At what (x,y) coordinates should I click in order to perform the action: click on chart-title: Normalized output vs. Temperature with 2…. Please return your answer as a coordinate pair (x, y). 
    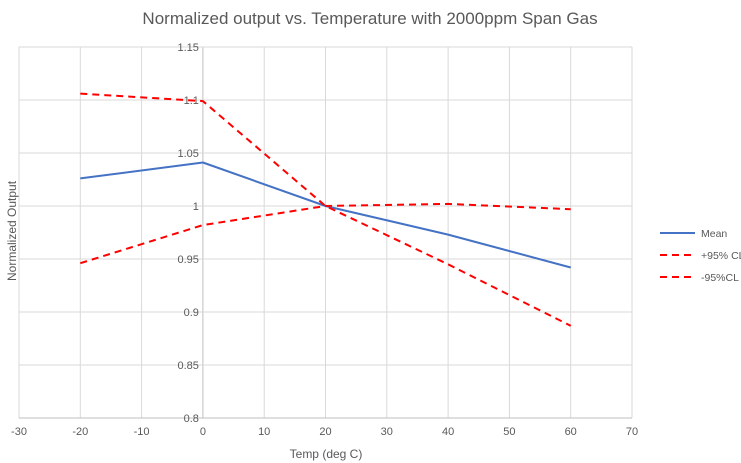
    Looking at the image, I should click on (369, 18).